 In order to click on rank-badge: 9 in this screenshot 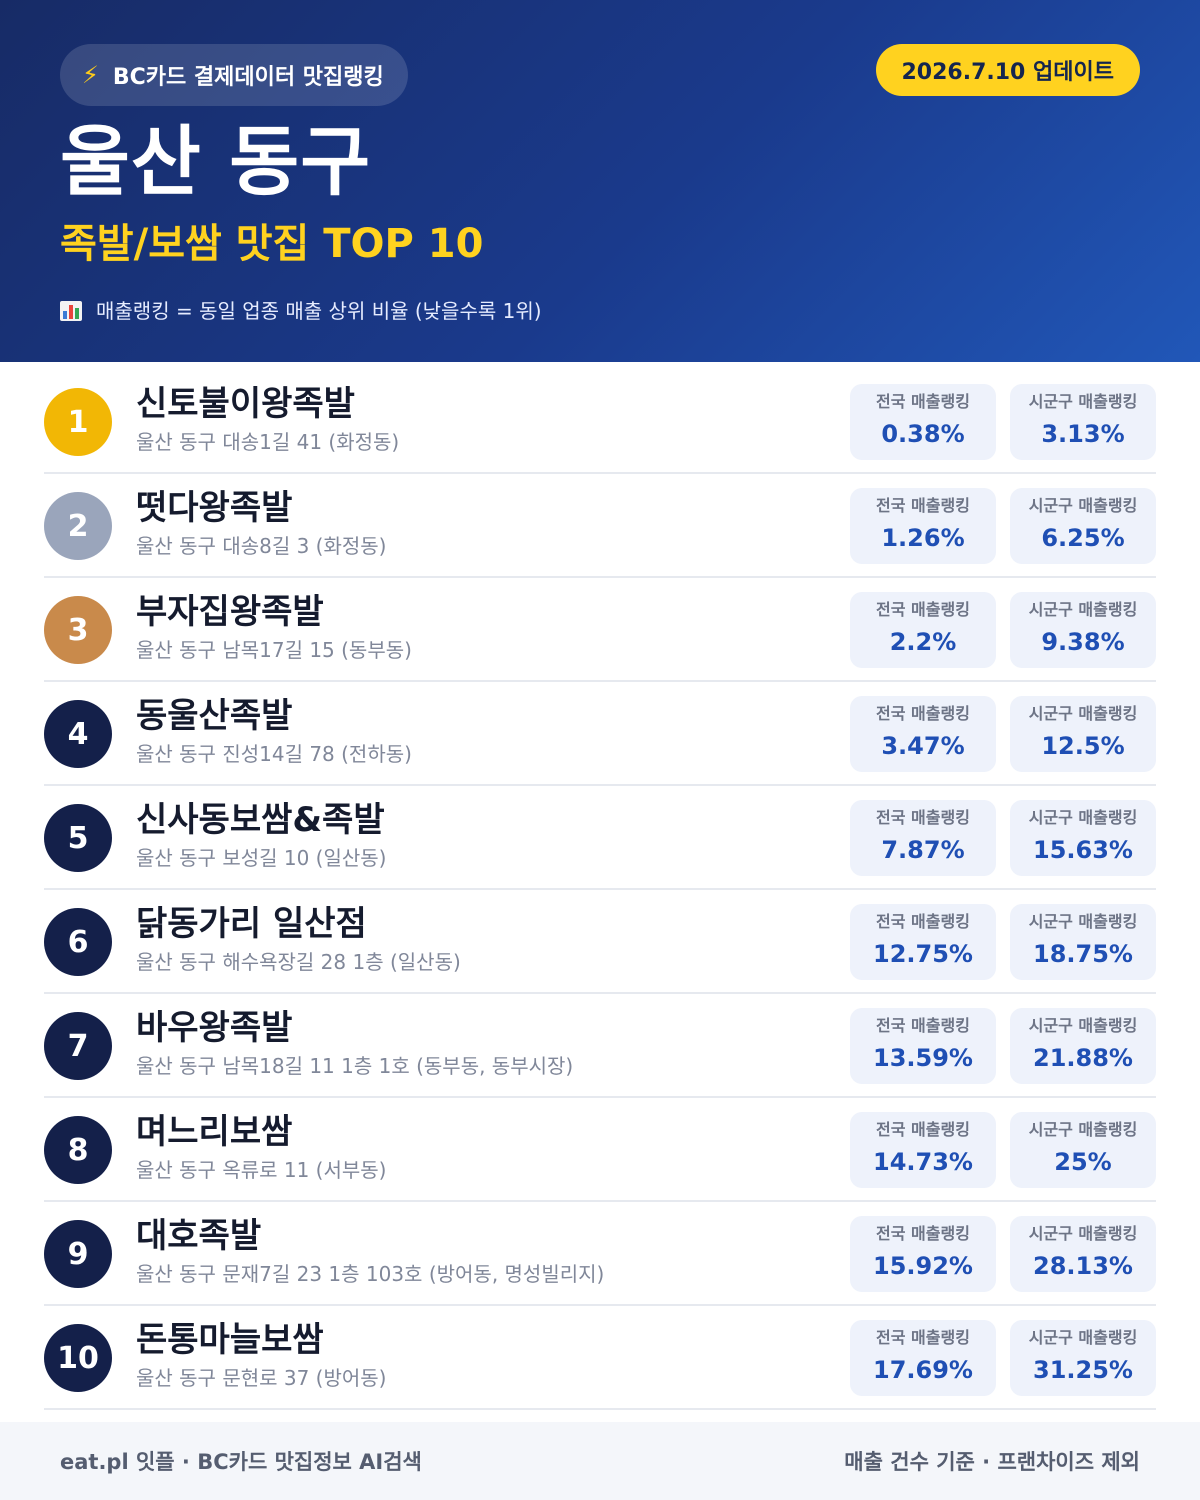, I will do `click(78, 1254)`.